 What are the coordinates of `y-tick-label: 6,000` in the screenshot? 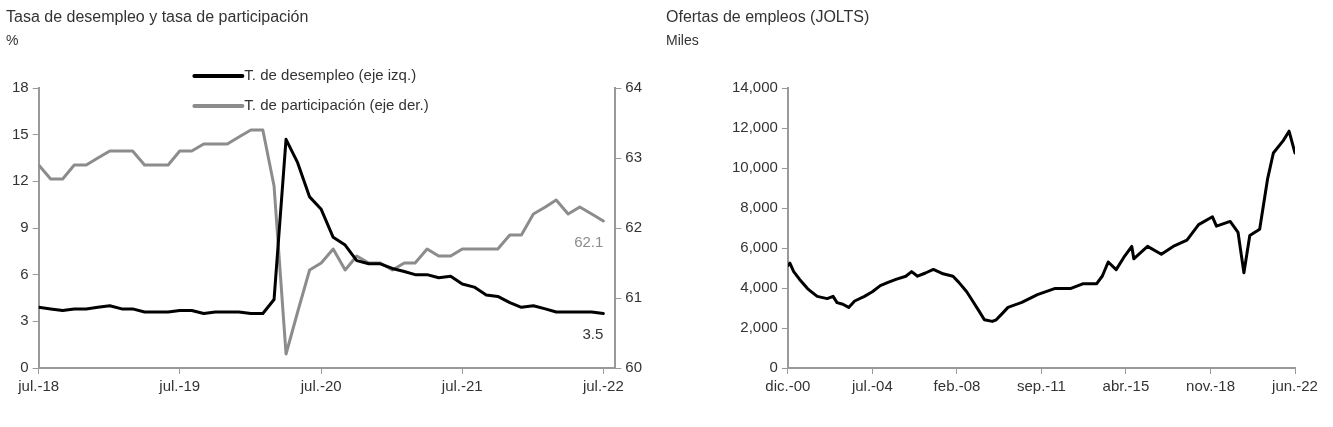 It's located at (759, 247).